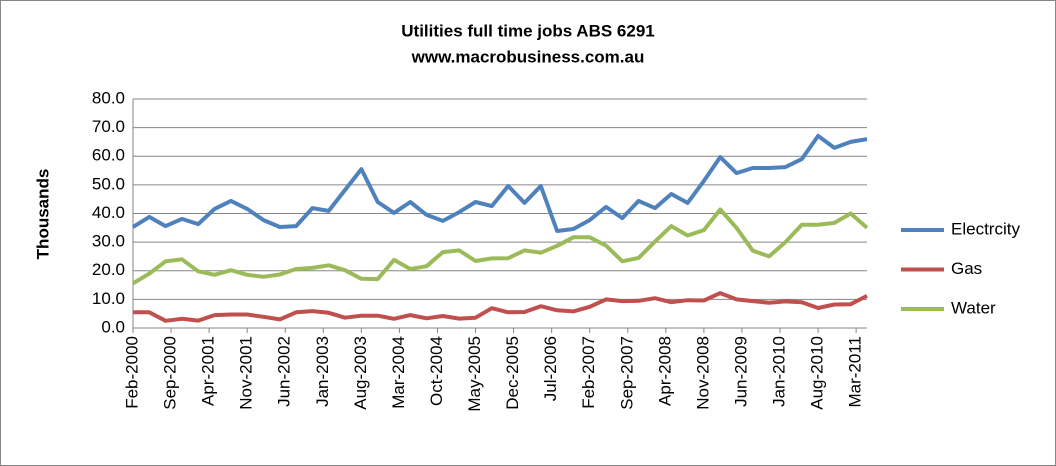 This screenshot has height=466, width=1056. Describe the element at coordinates (360, 373) in the screenshot. I see `x-tick-label: Aug-2003` at that location.